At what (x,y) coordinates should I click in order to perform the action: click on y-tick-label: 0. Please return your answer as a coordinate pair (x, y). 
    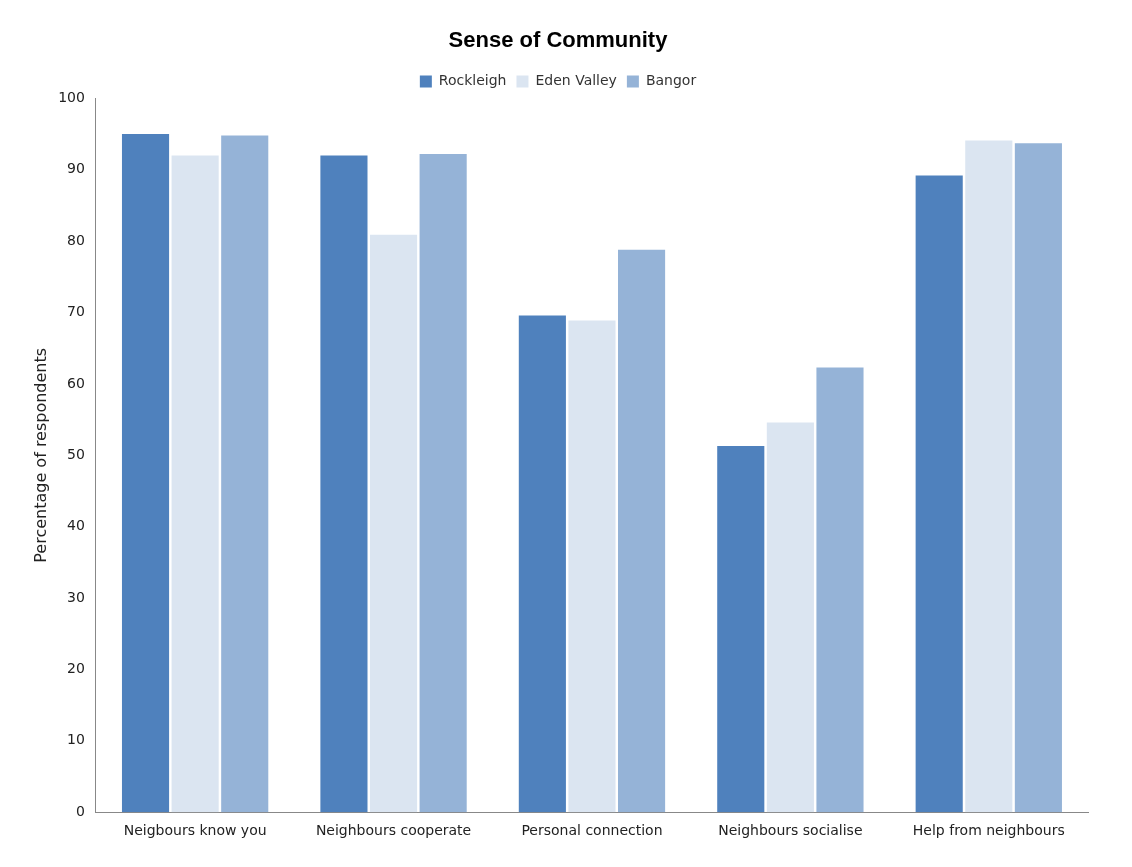
    Looking at the image, I should click on (80, 810).